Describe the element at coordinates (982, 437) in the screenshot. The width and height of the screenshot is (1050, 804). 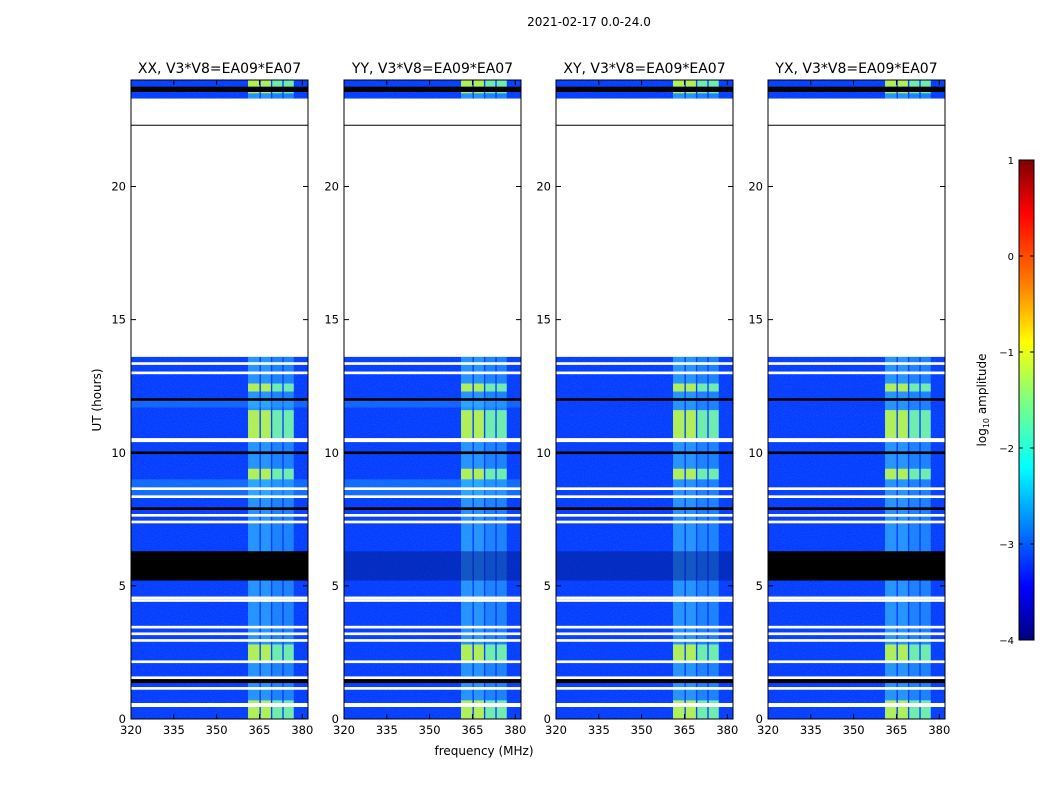
I see `colorbar-label-main: log` at that location.